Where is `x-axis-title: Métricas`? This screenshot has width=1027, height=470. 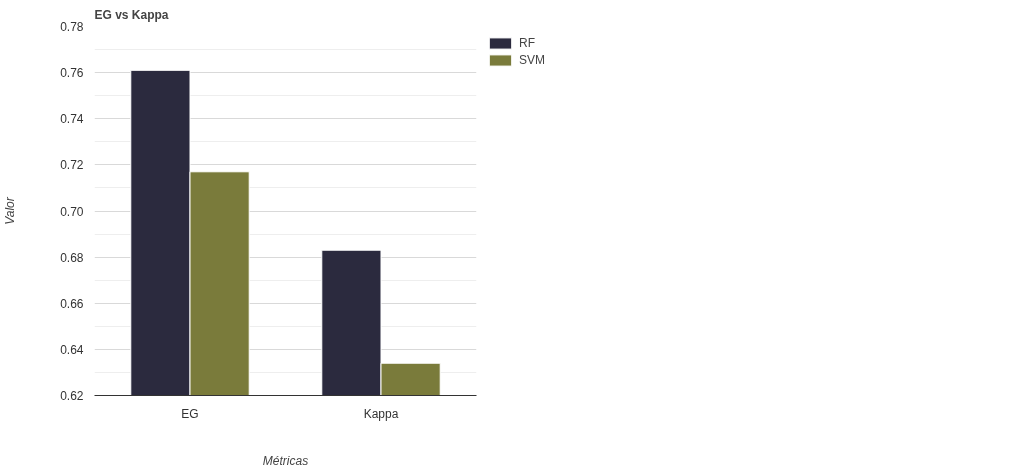 x-axis-title: Métricas is located at coordinates (285, 460).